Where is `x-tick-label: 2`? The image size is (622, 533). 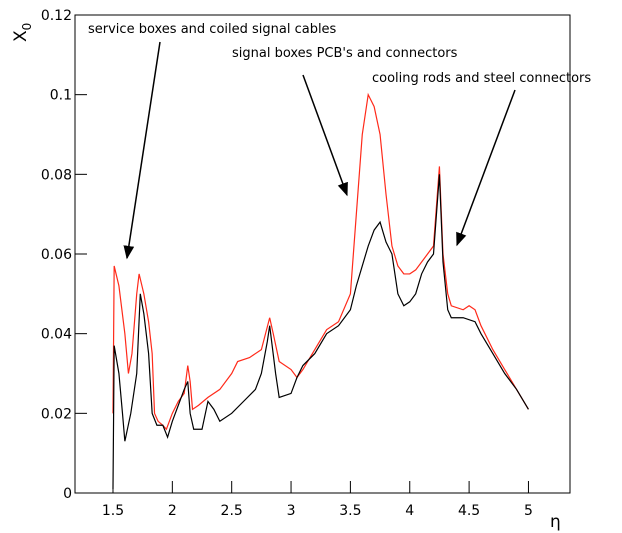
x-tick-label: 2 is located at coordinates (172, 511).